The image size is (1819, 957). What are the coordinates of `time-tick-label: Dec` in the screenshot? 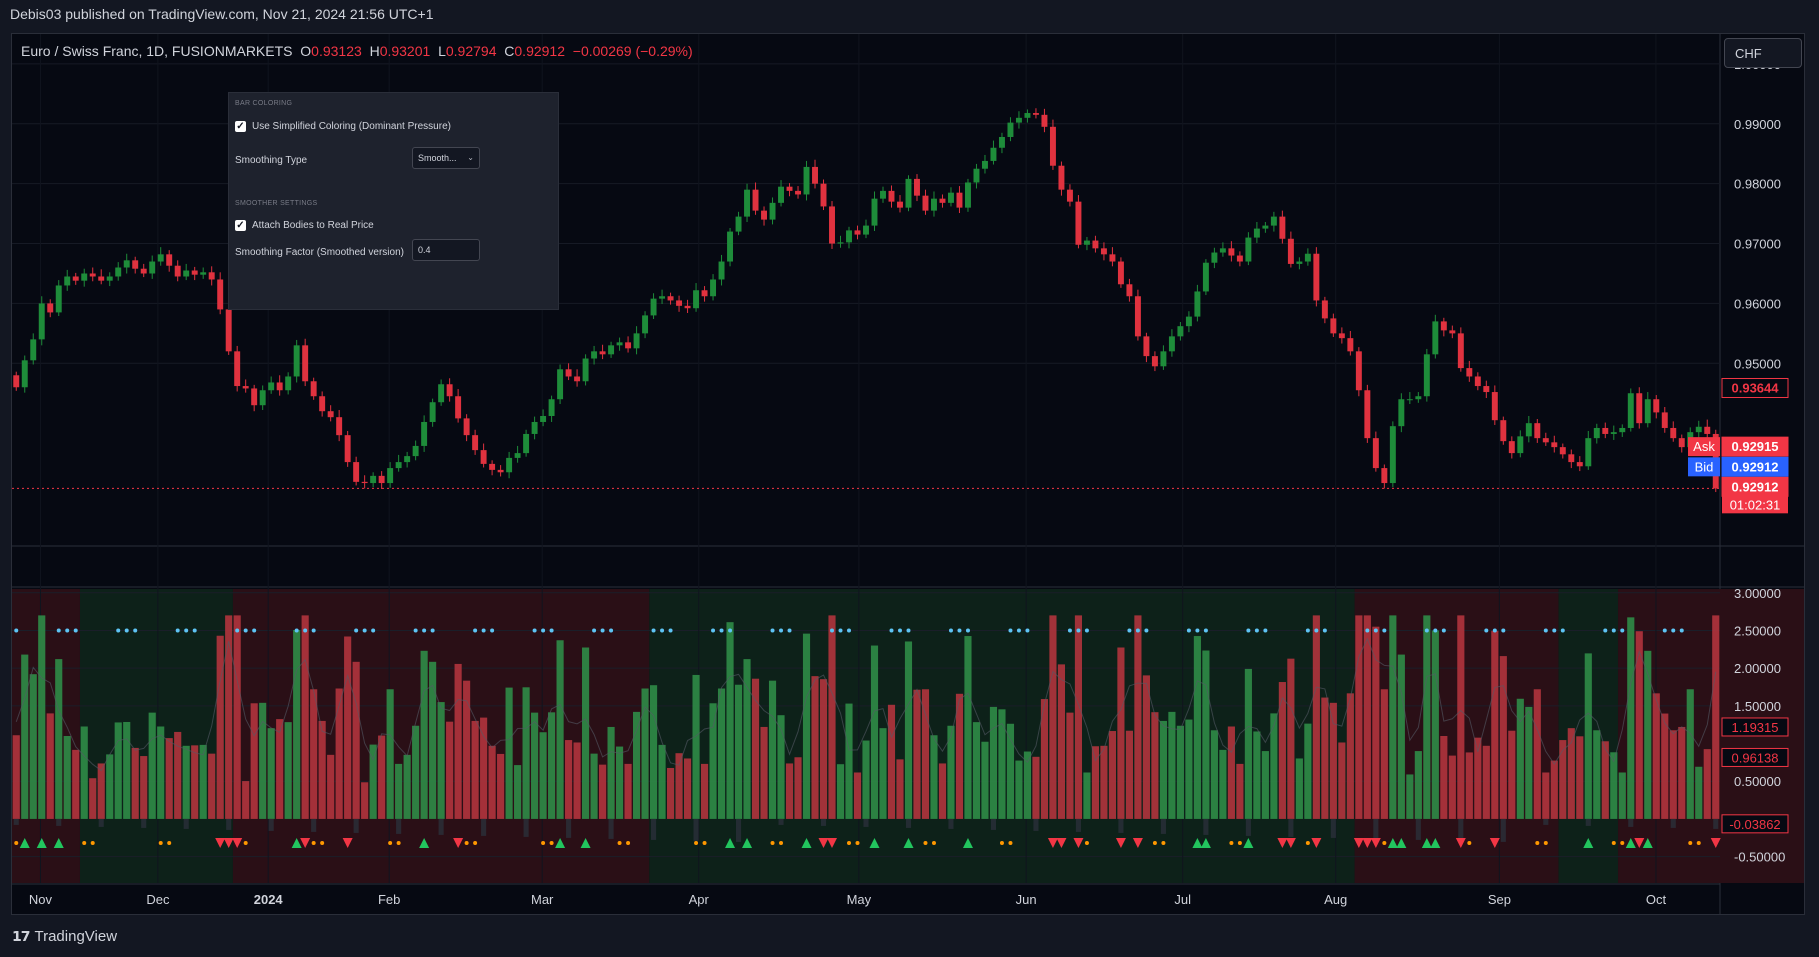 It's located at (158, 899).